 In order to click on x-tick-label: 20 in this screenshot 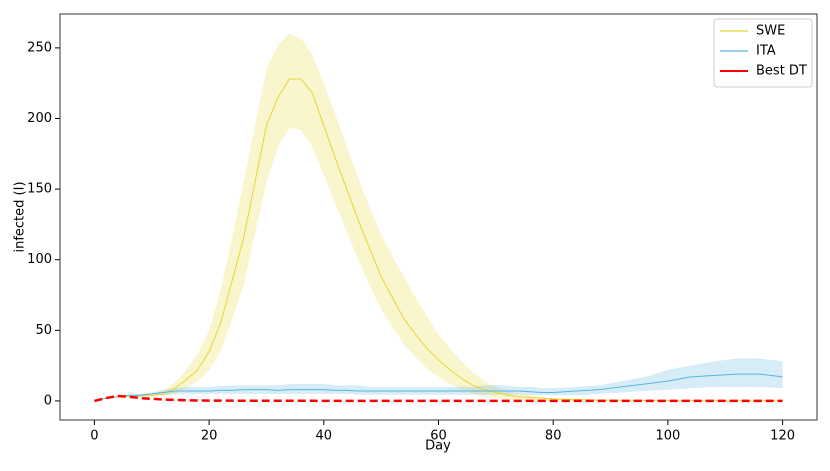, I will do `click(209, 436)`.